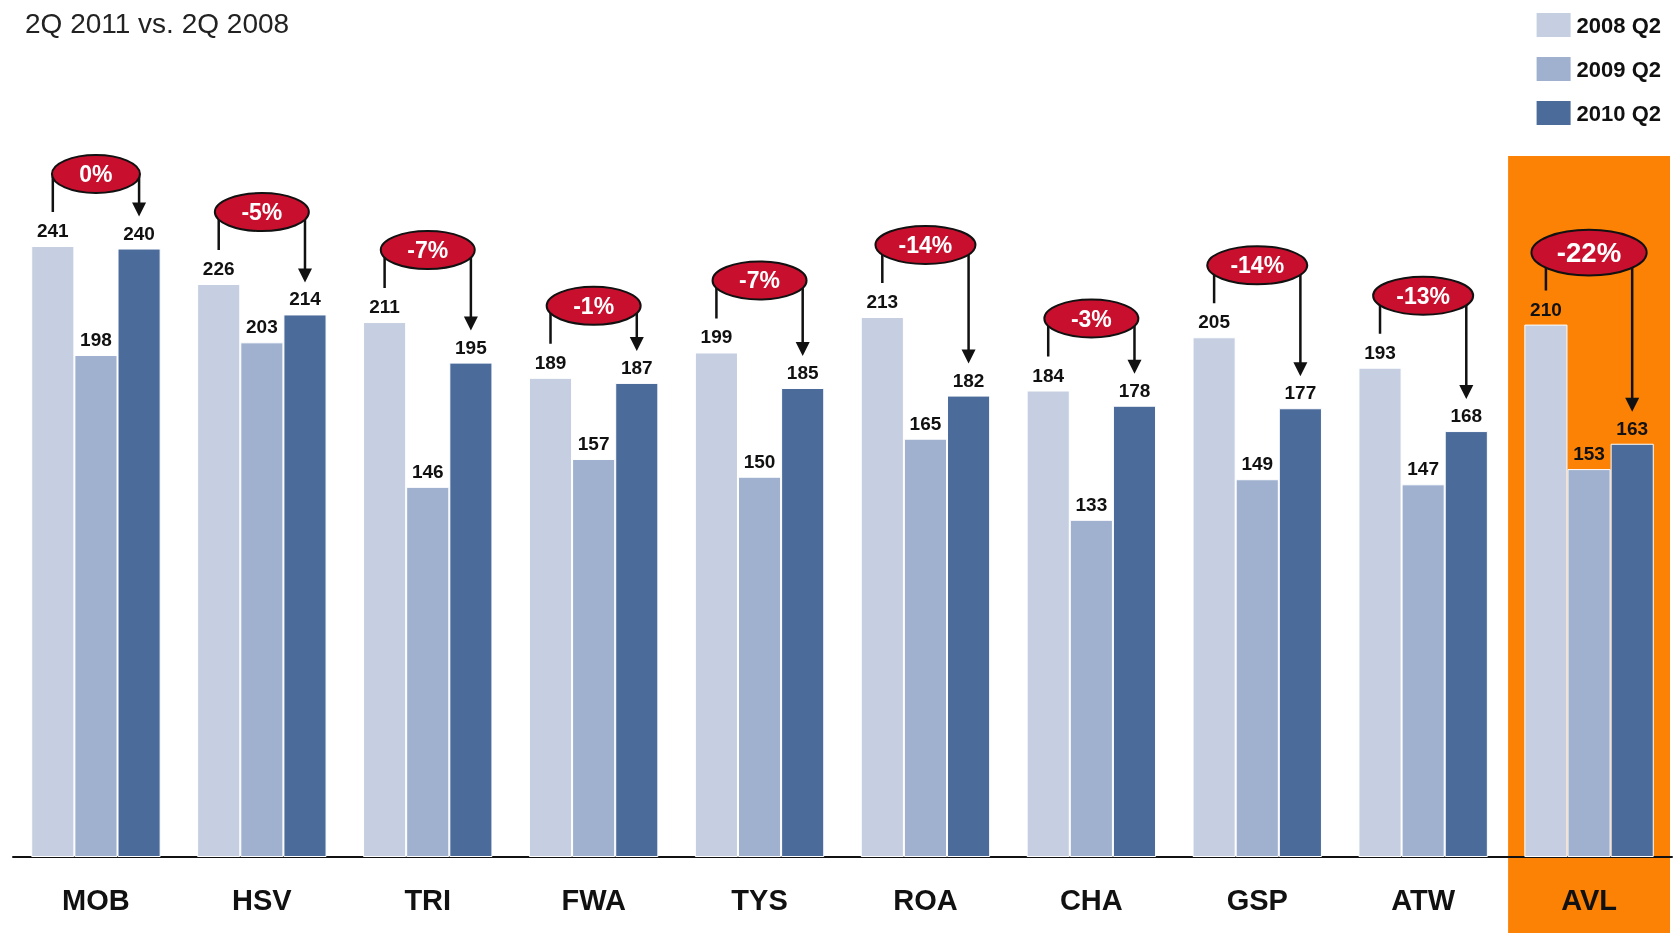  I want to click on x-tick-label: CHA, so click(1091, 899).